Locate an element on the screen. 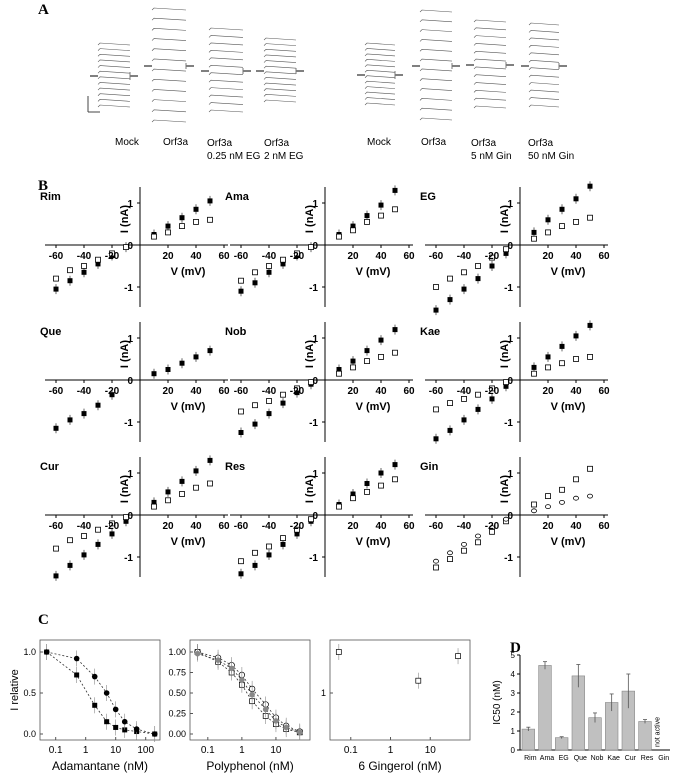 The height and width of the screenshot is (784, 685). trace-label-line1: Orf3a is located at coordinates (434, 142).